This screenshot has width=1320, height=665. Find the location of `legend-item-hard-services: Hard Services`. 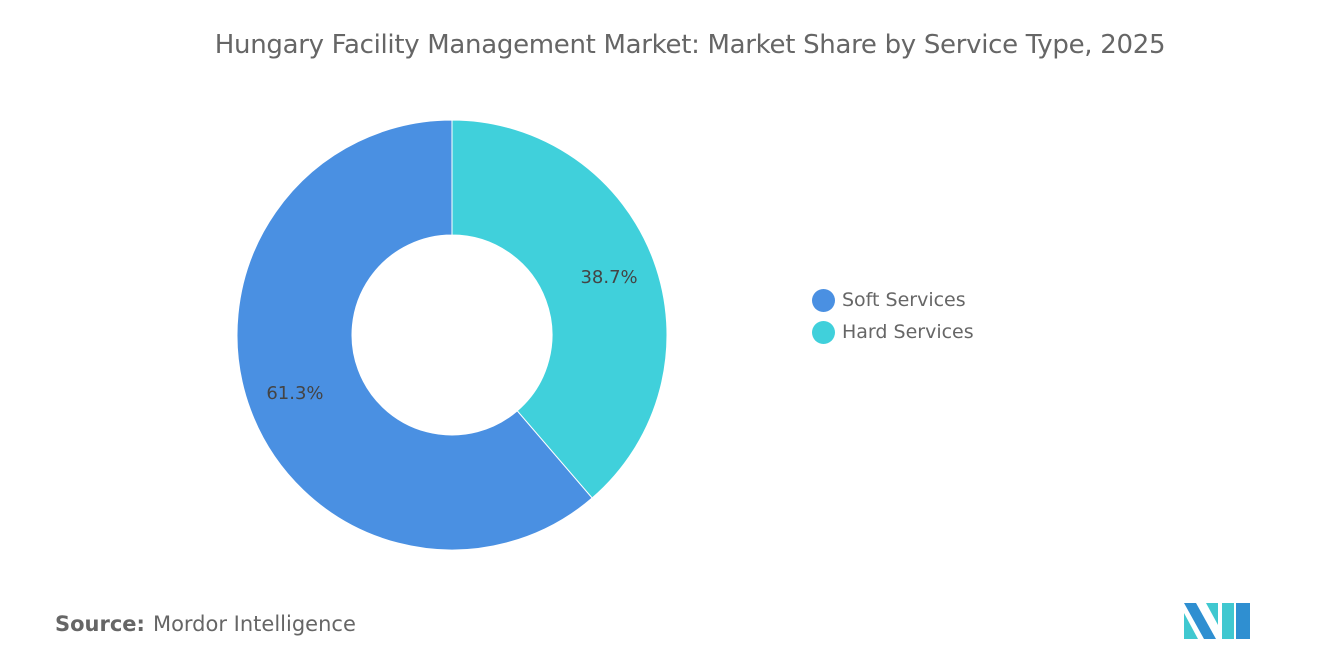

legend-item-hard-services: Hard Services is located at coordinates (893, 332).